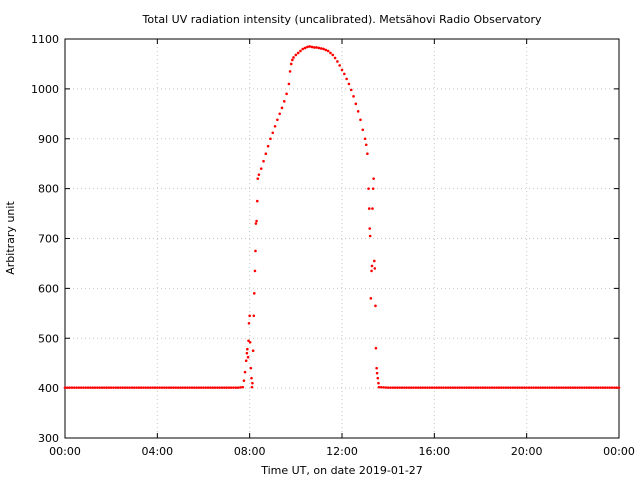  I want to click on y-tick-label: 400, so click(48, 388).